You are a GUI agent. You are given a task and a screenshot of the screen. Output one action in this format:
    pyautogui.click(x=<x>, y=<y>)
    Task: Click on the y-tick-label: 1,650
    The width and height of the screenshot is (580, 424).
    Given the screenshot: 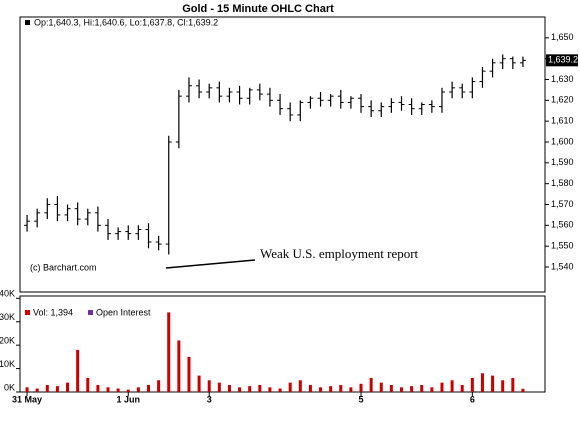 What is the action you would take?
    pyautogui.click(x=562, y=37)
    